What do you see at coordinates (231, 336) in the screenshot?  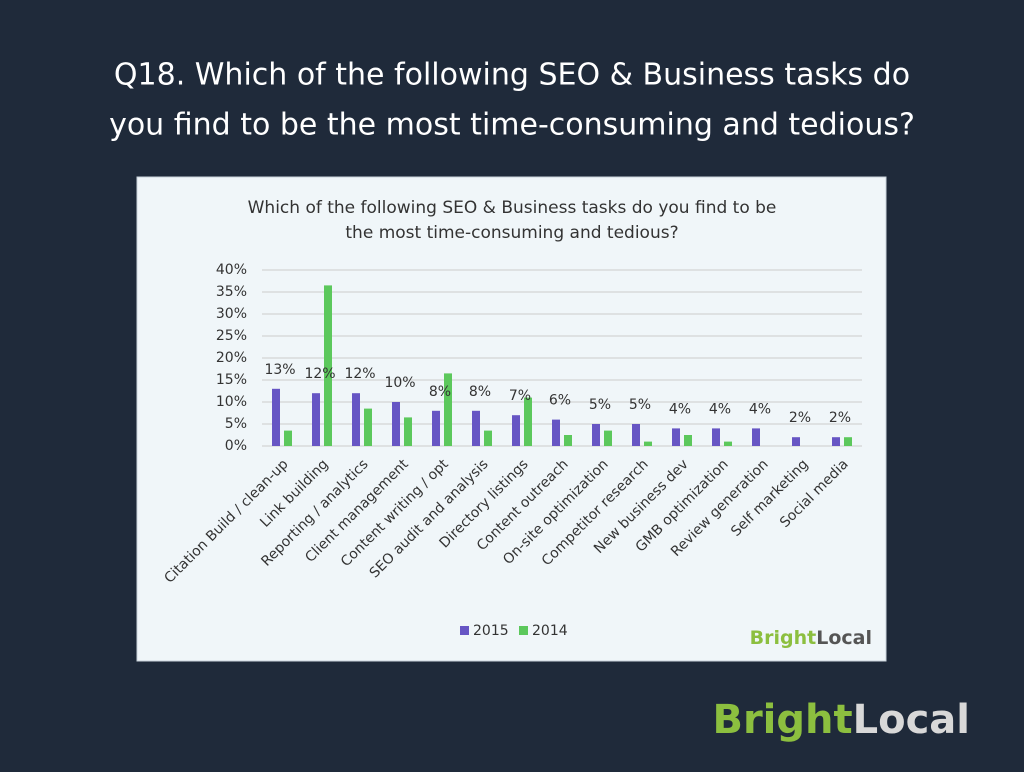 I see `y-tick-label: 25%` at bounding box center [231, 336].